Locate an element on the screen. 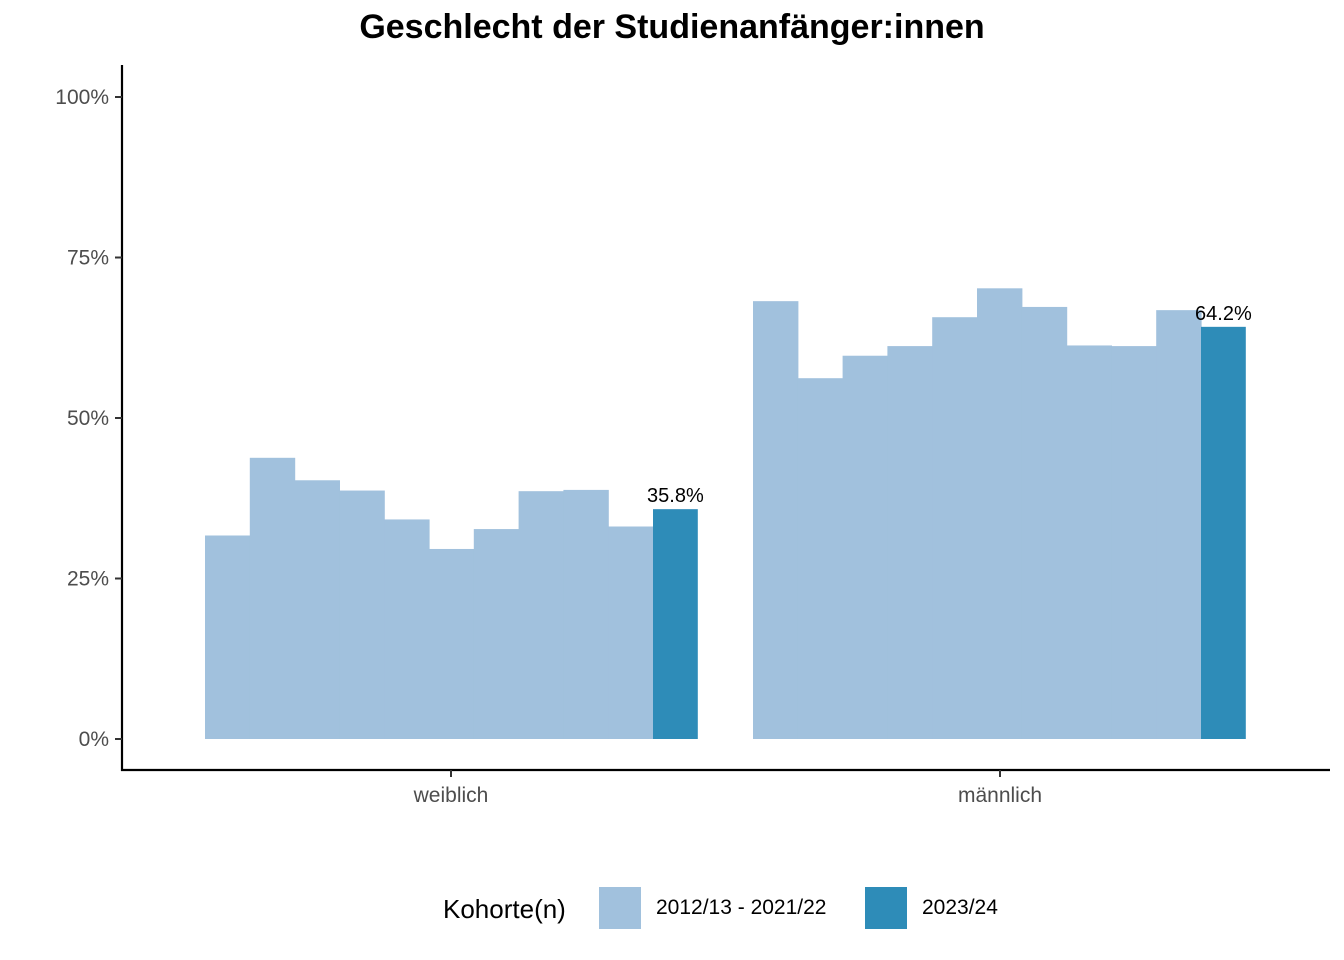 The width and height of the screenshot is (1344, 960). legend-label-history: 2012/13 - 2021/22 is located at coordinates (741, 907).